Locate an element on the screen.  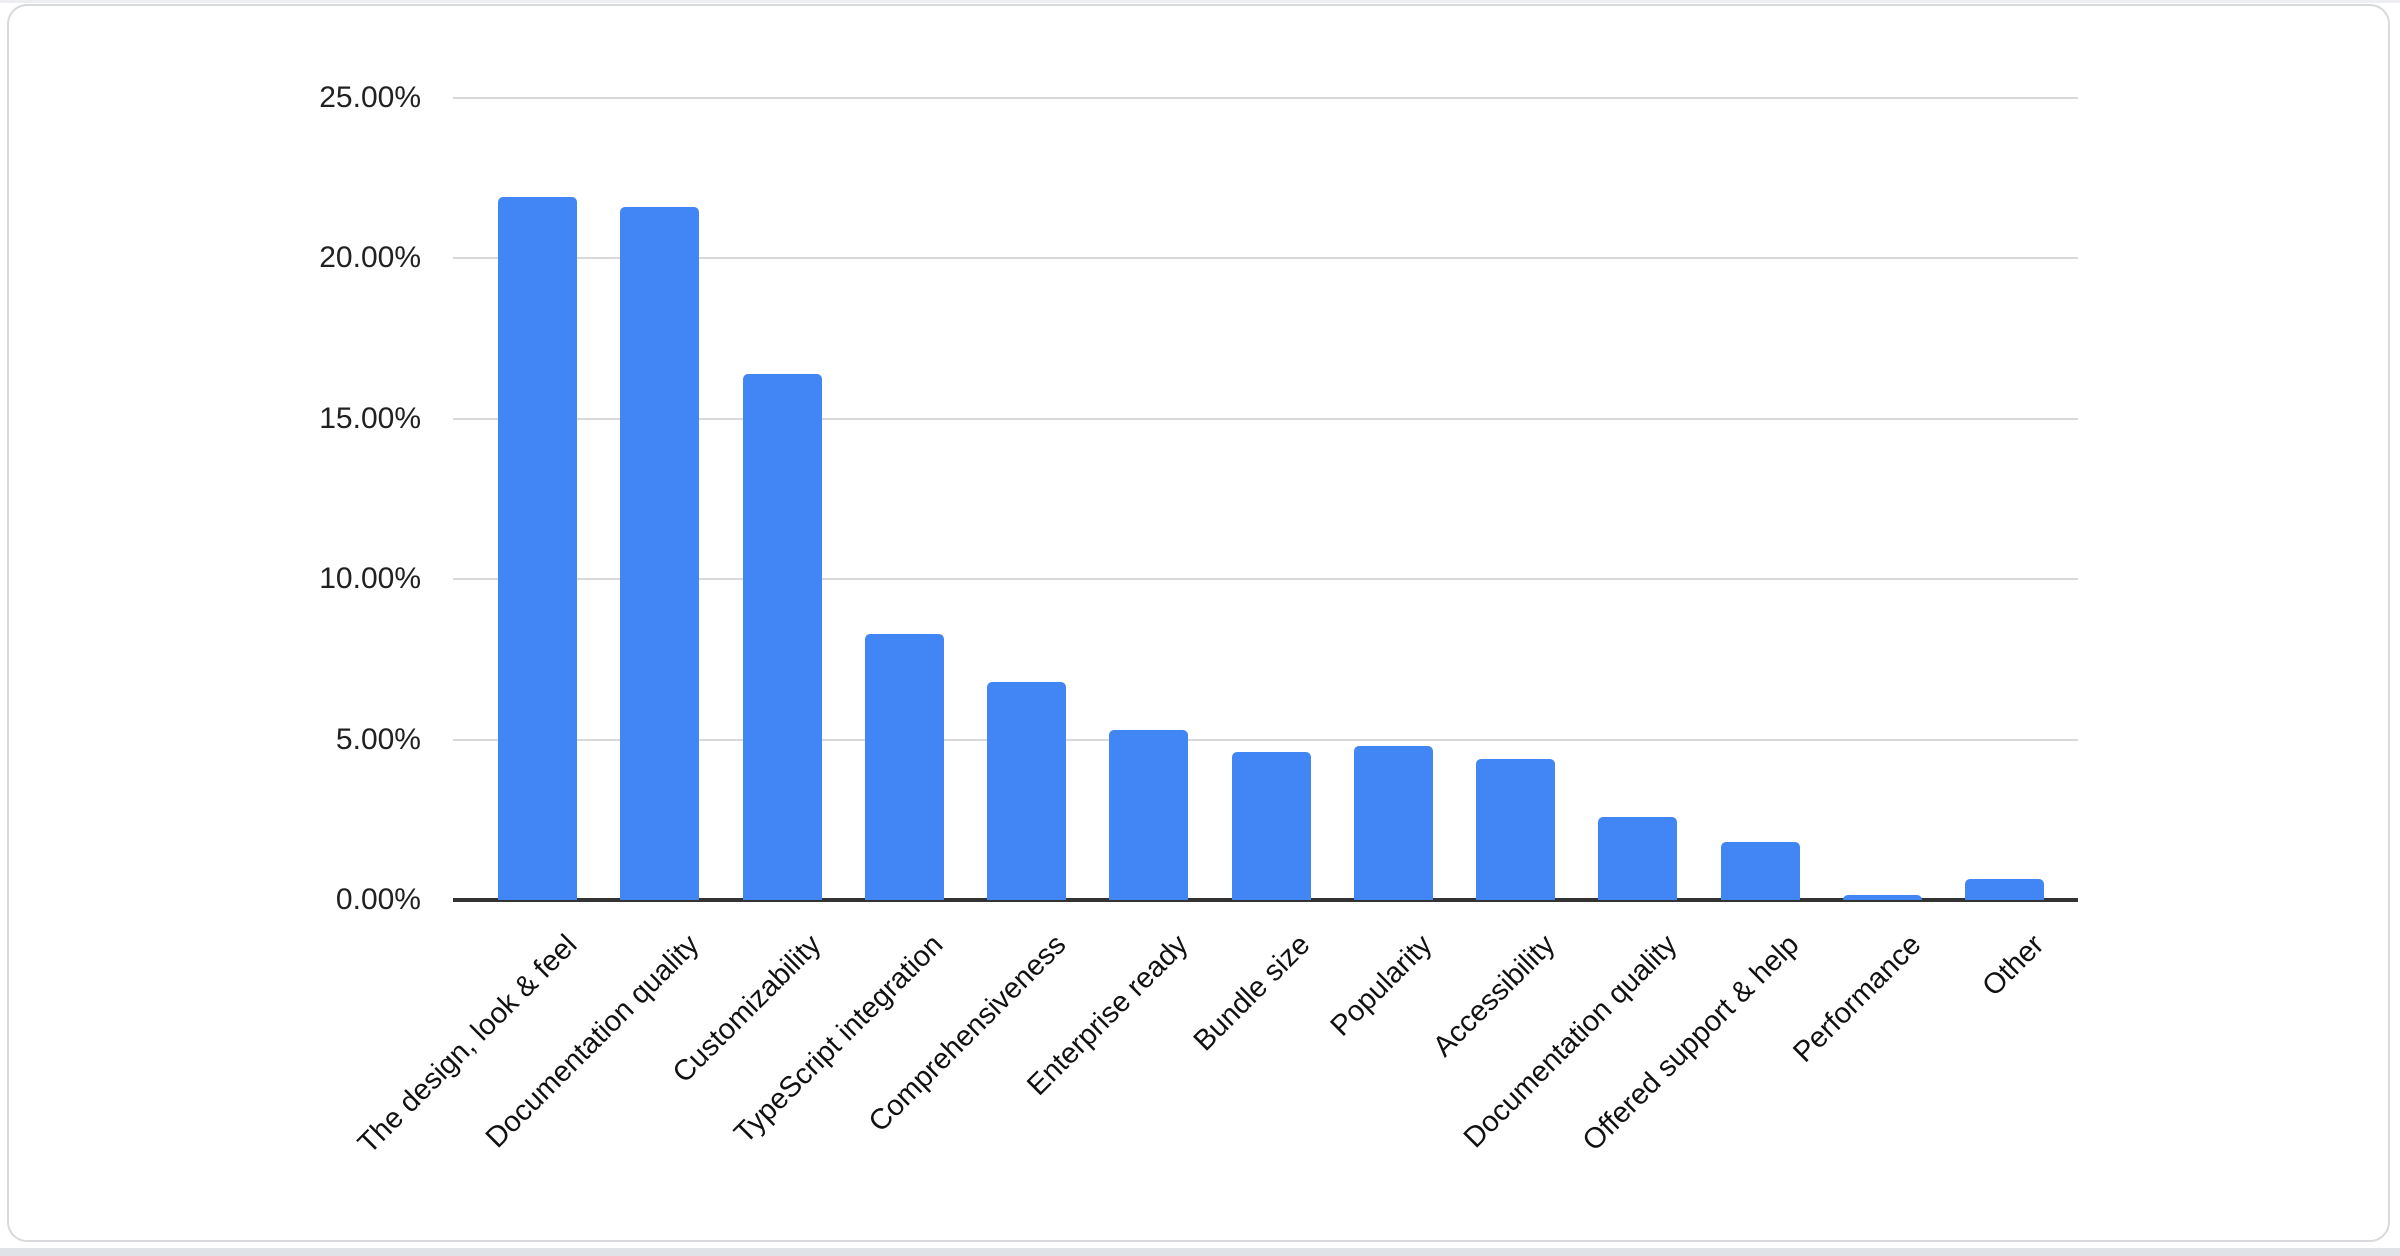
y-axis-tick-label: 0.00% is located at coordinates (378, 899).